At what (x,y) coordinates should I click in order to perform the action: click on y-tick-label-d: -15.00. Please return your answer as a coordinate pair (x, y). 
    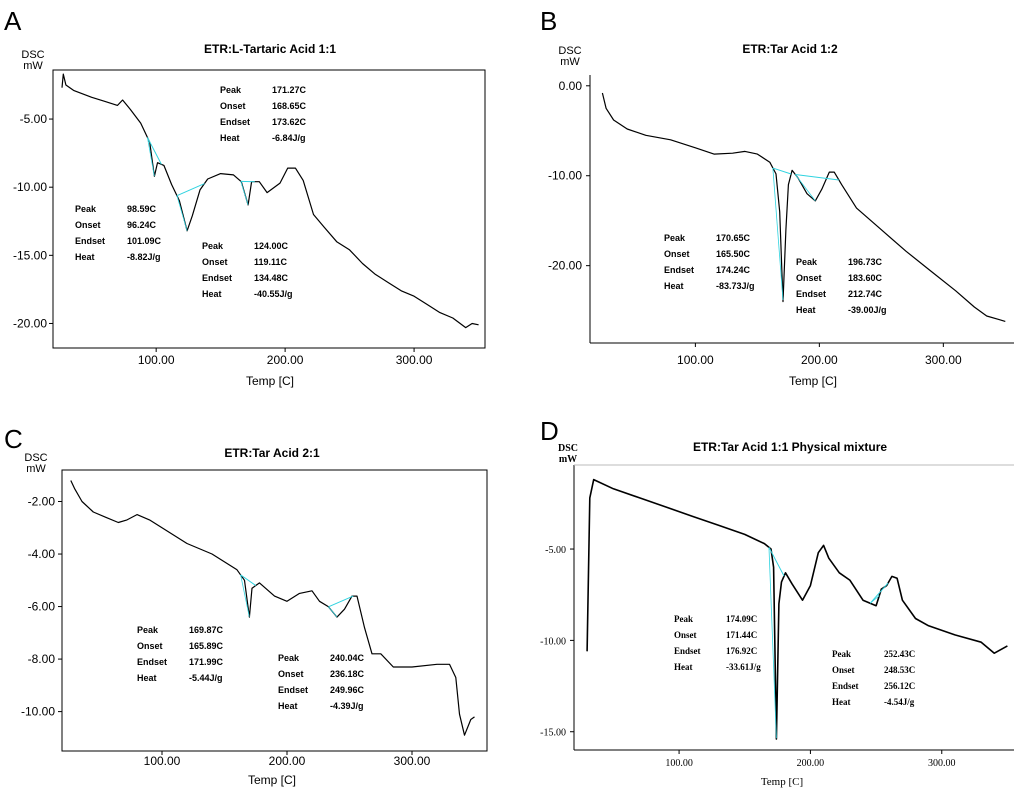
    Looking at the image, I should click on (553, 733).